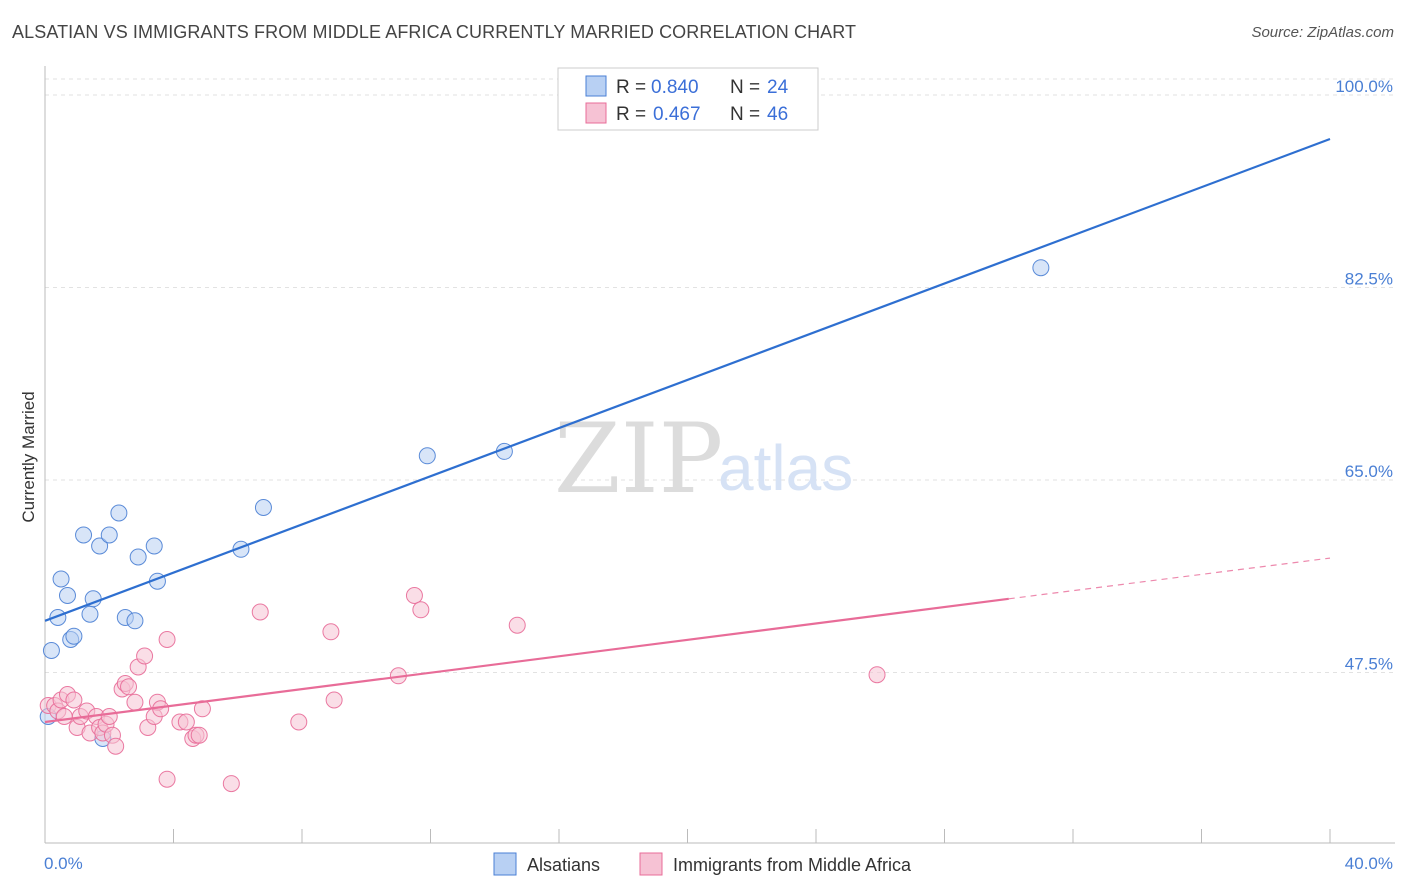  I want to click on immigrant-trend-extension, so click(1169, 578).